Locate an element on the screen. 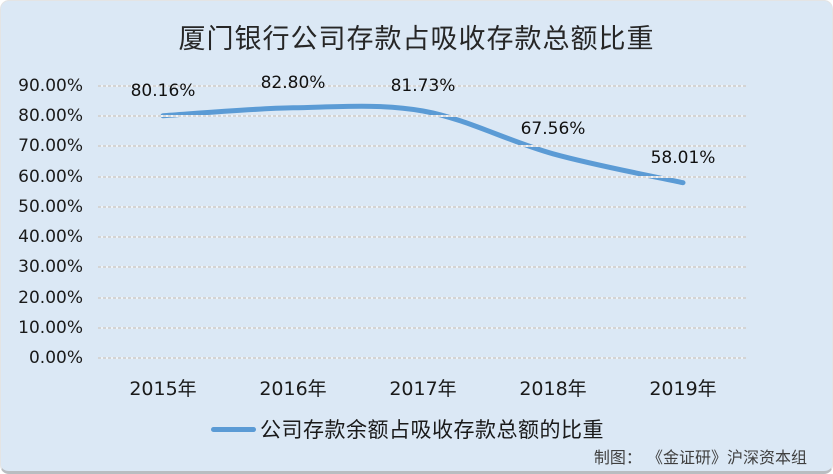  credit-text: 制图： 《金证研》沪深资本组 is located at coordinates (700, 457).